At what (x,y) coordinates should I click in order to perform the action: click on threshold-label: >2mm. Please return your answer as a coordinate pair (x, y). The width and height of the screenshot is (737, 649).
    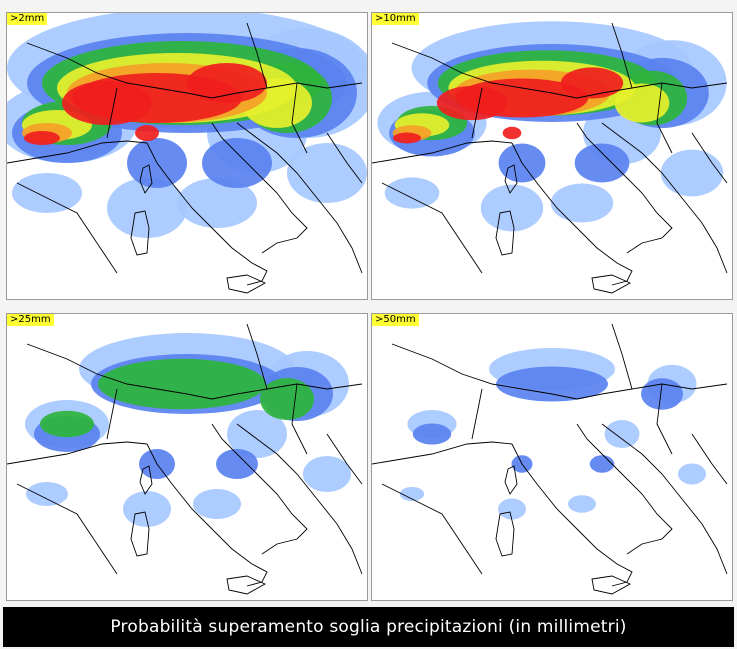
    Looking at the image, I should click on (27, 19).